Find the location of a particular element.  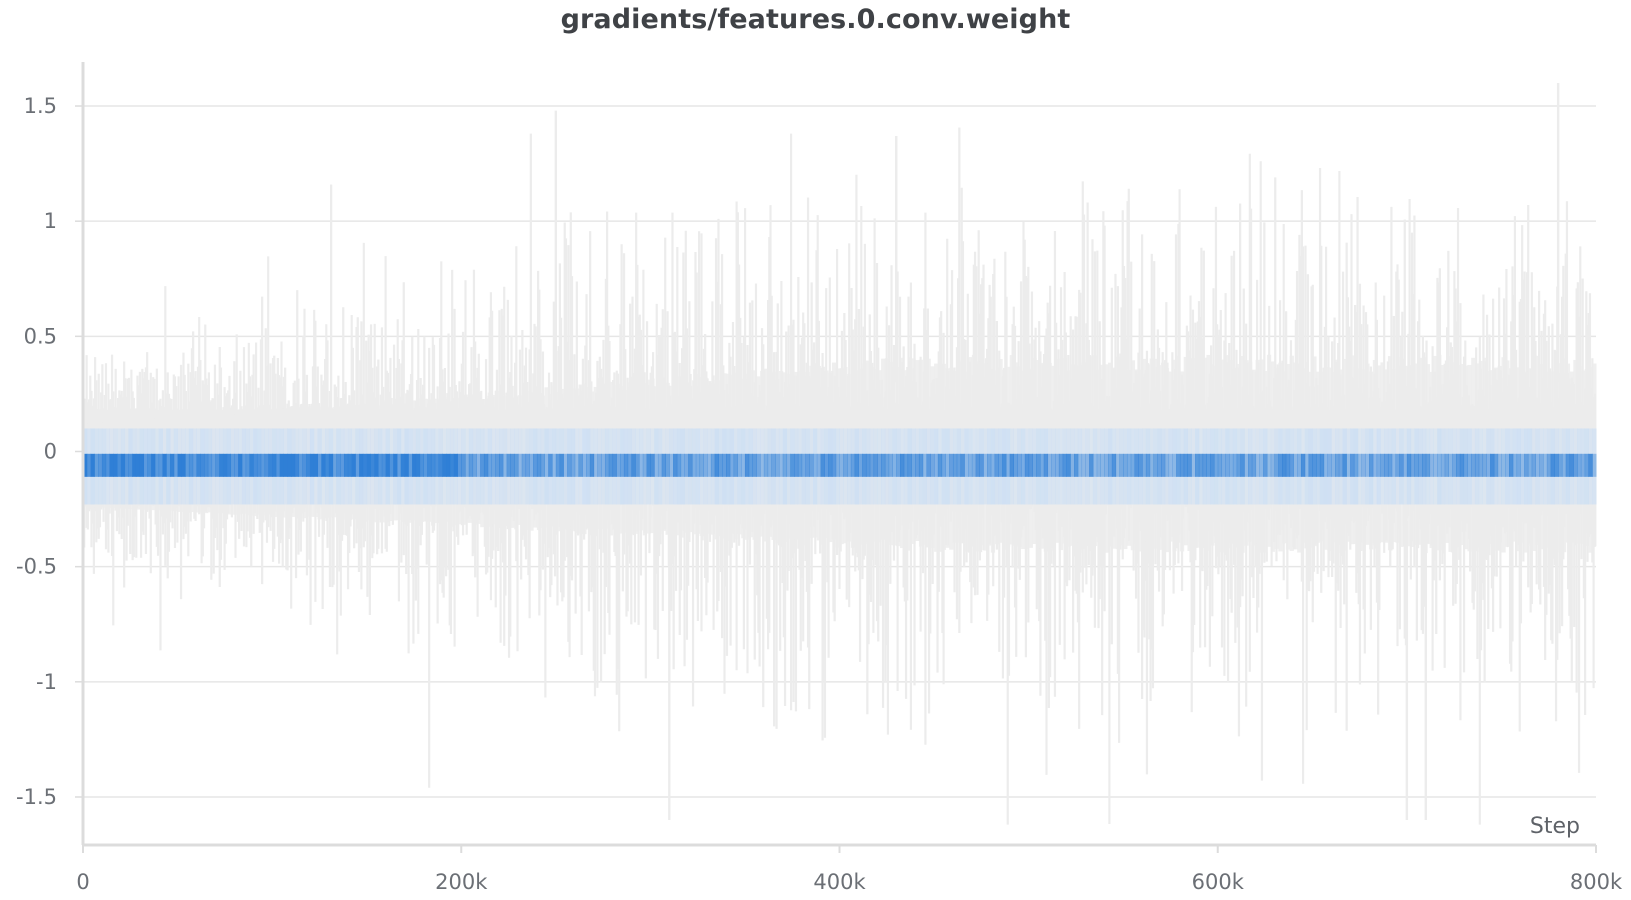

y-tick-label: -1.5 is located at coordinates (36, 797).